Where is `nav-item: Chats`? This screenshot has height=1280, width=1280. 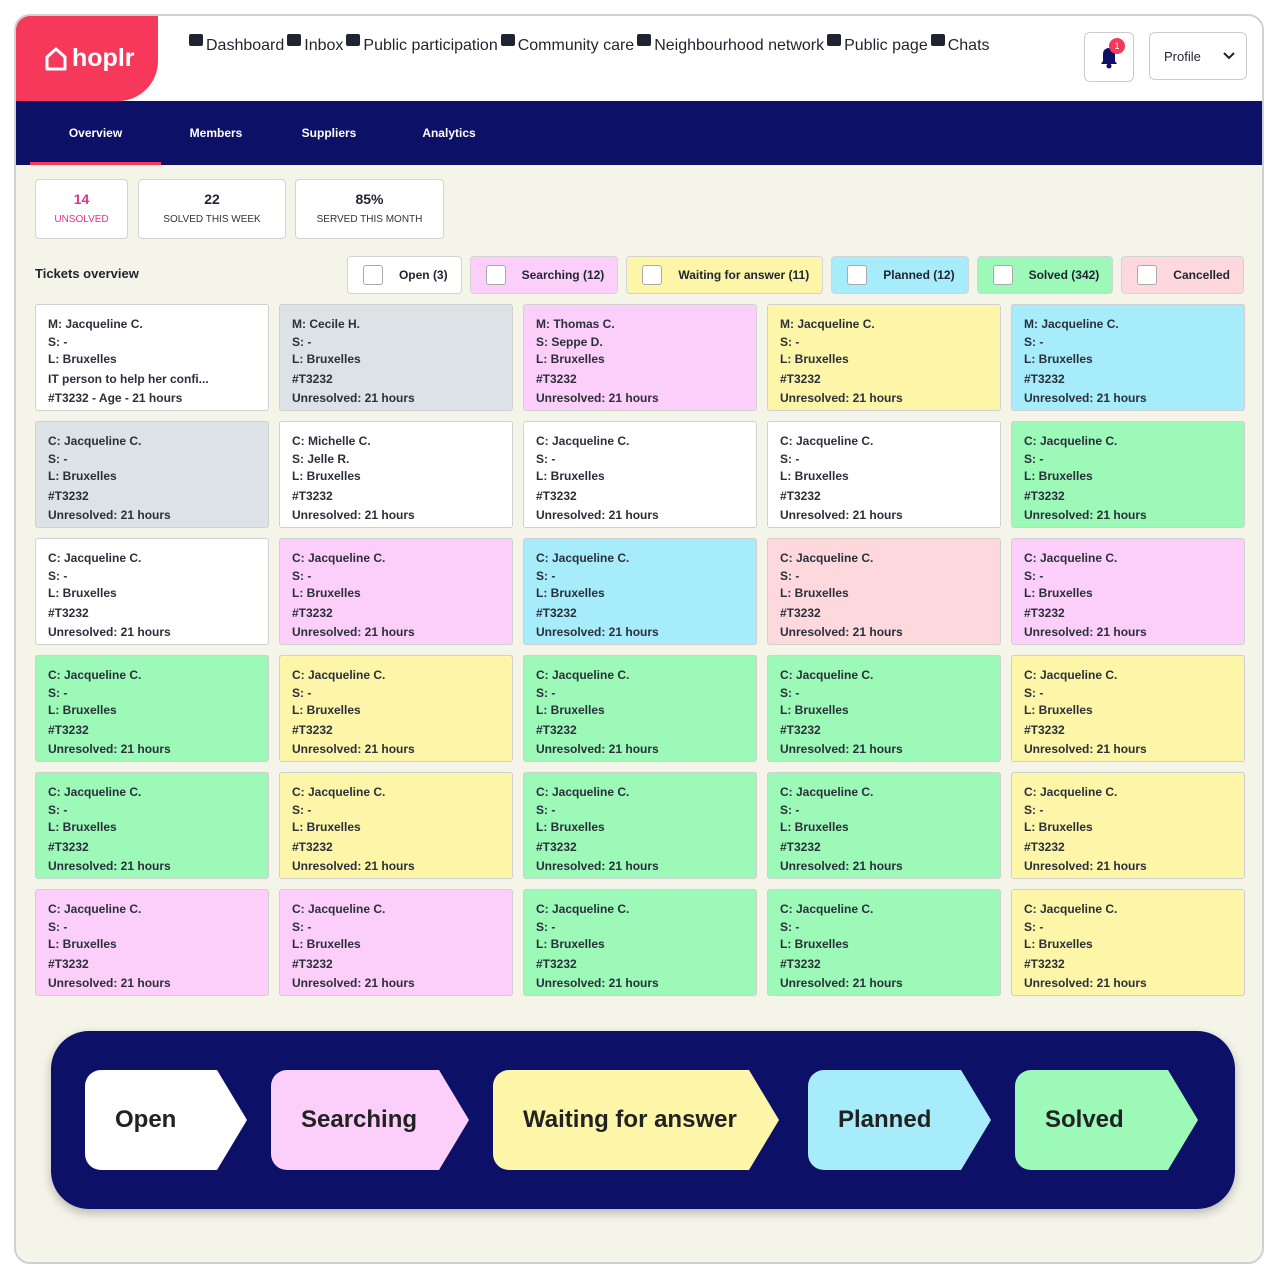 nav-item: Chats is located at coordinates (959, 42).